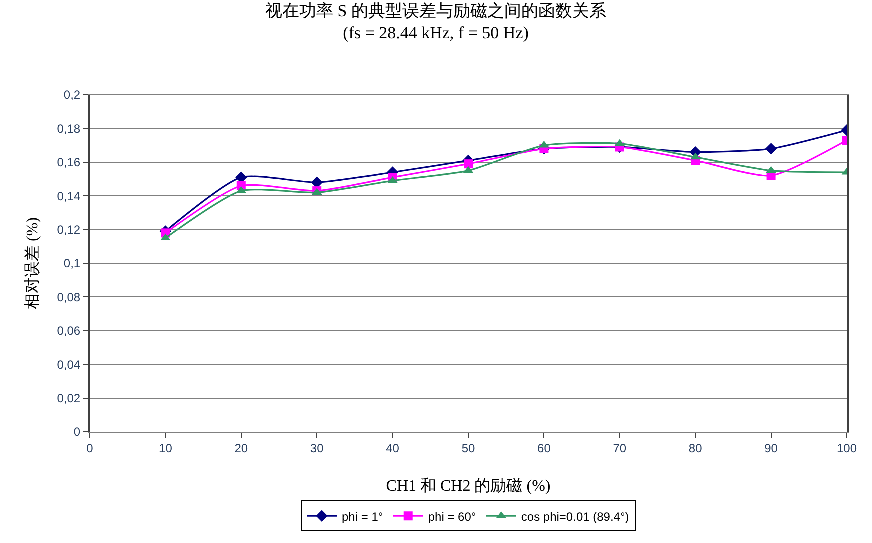 This screenshot has width=872, height=543. I want to click on y-tick-label: 0,2, so click(72, 95).